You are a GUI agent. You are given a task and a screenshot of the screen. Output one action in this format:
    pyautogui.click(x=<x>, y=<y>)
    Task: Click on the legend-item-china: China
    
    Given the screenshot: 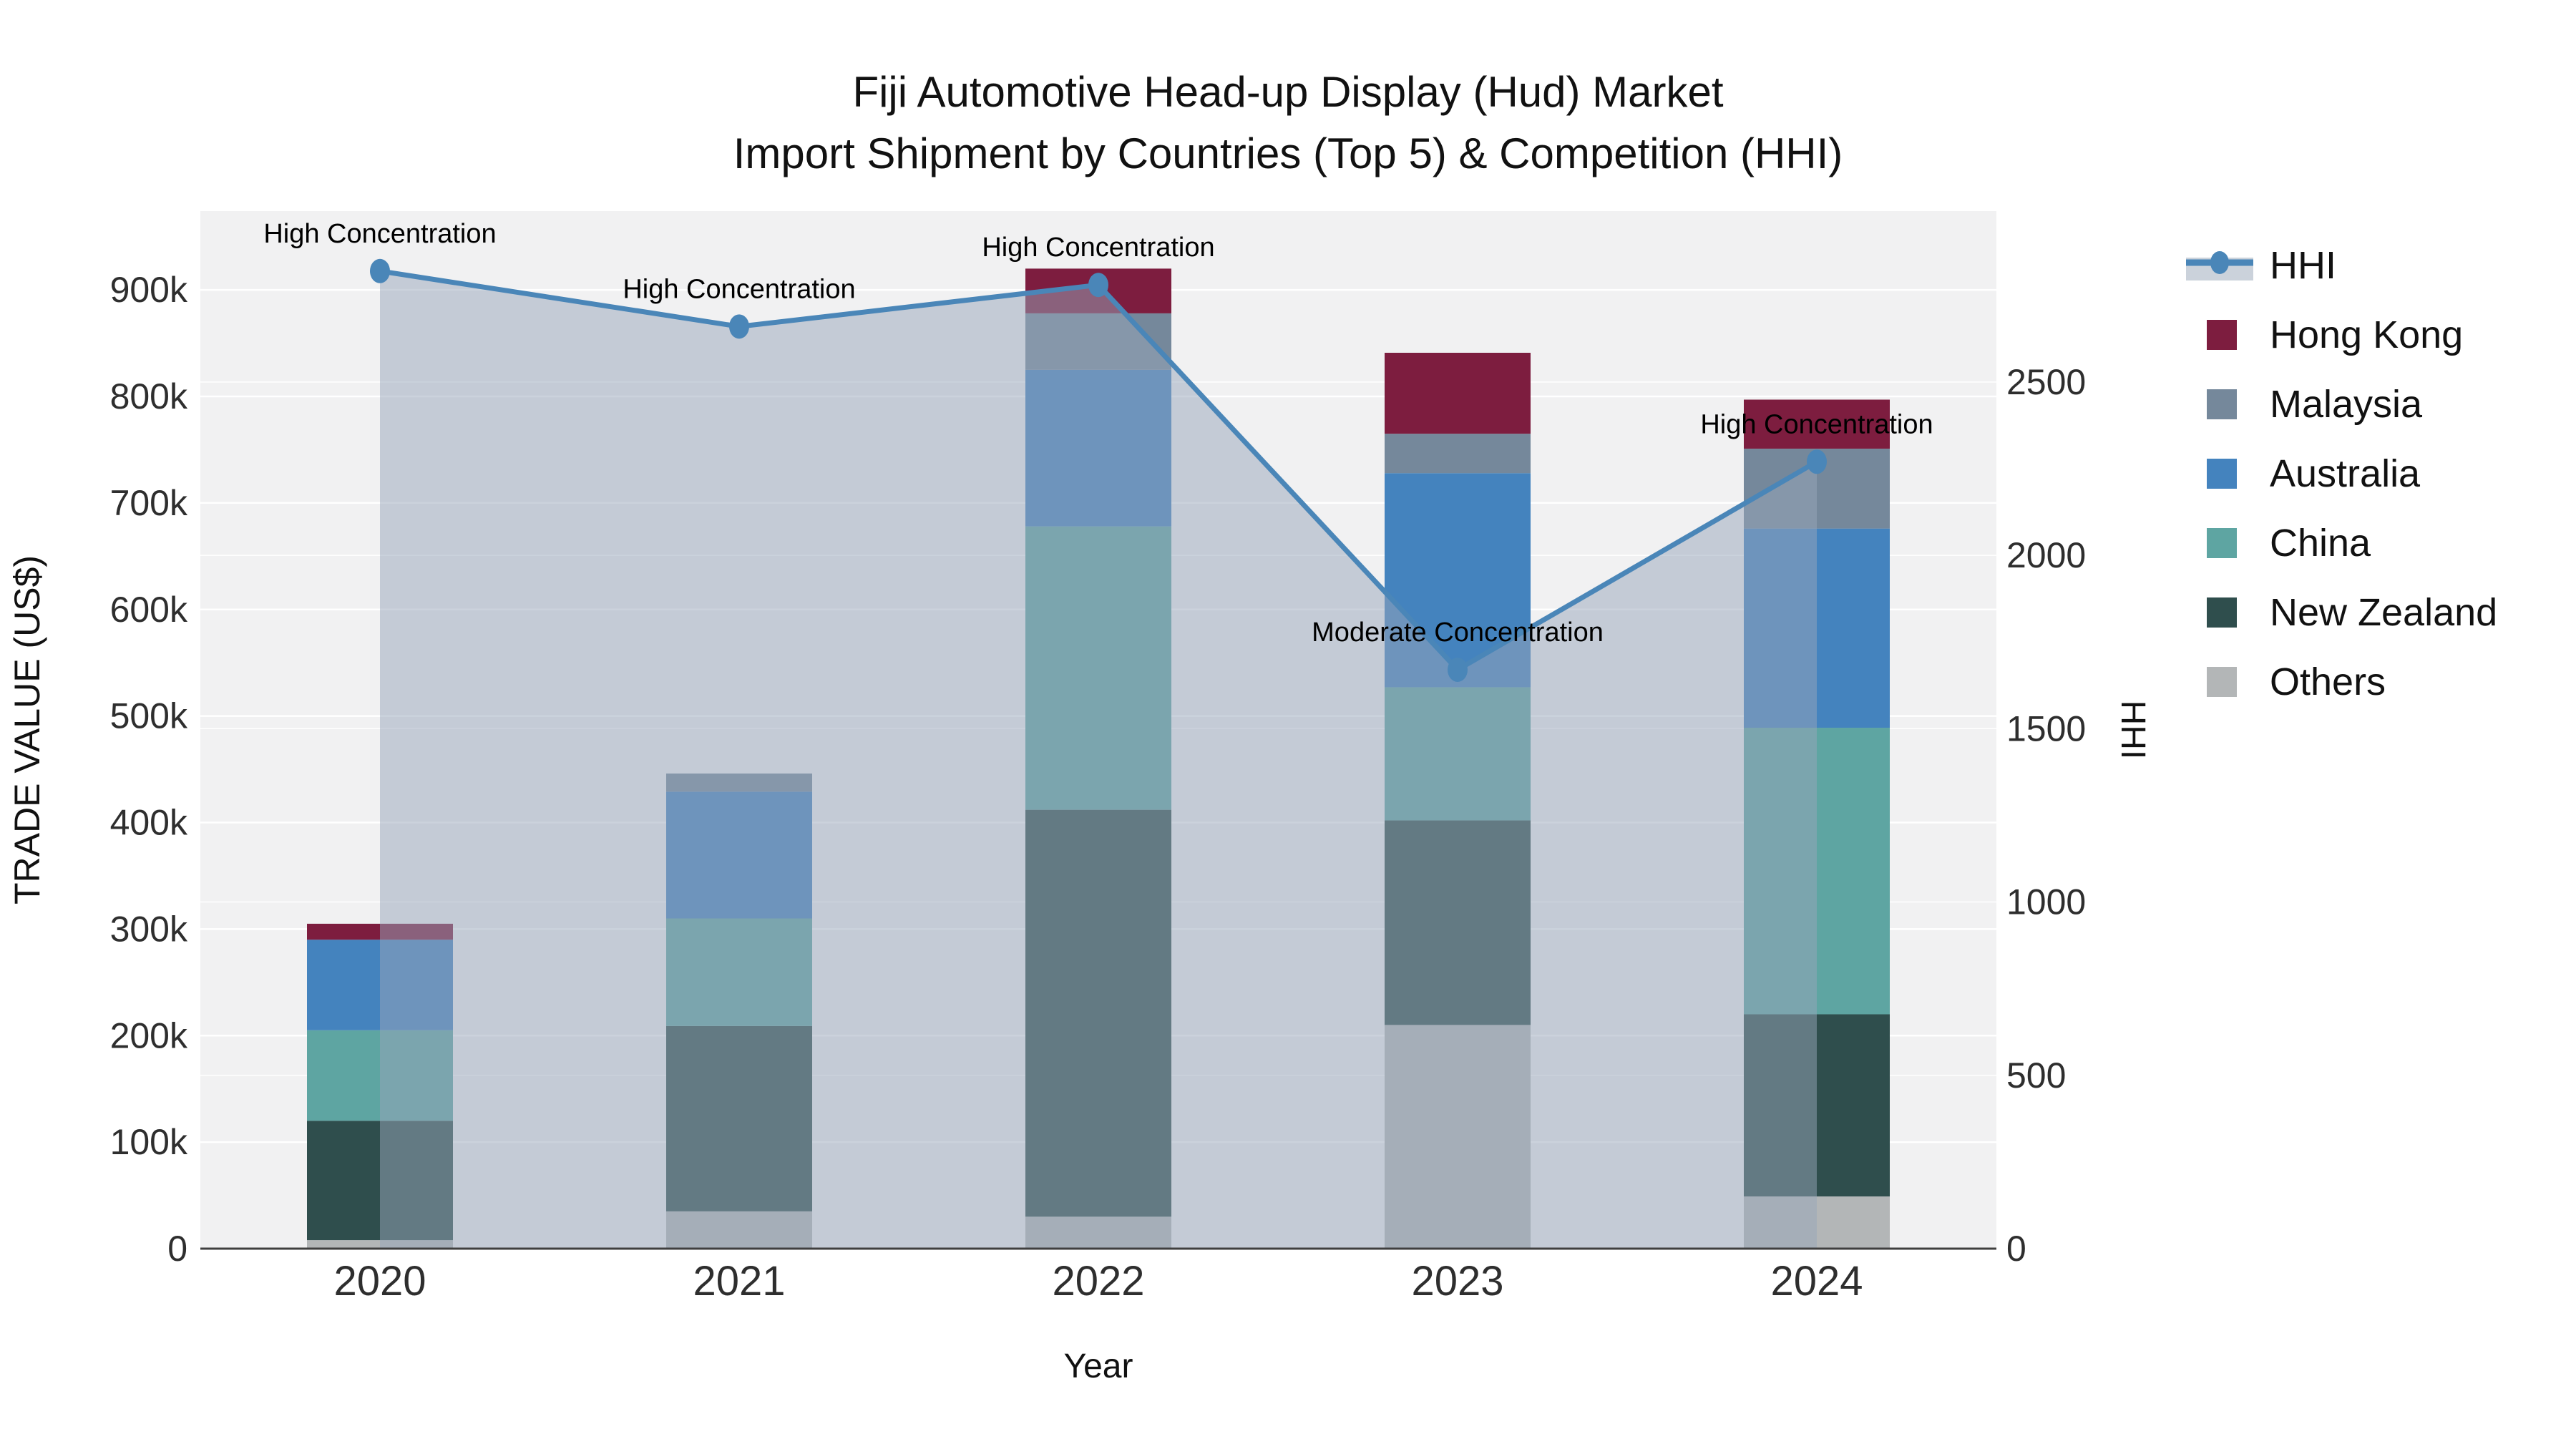 What is the action you would take?
    pyautogui.click(x=2289, y=543)
    